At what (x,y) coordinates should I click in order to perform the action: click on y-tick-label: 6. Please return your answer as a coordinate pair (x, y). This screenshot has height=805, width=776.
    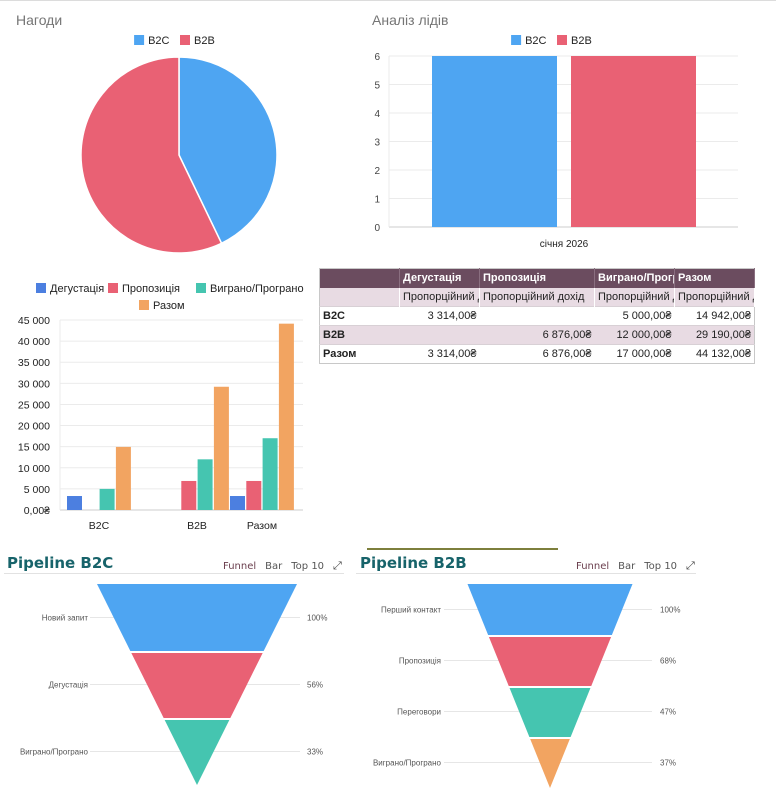
    Looking at the image, I should click on (377, 57).